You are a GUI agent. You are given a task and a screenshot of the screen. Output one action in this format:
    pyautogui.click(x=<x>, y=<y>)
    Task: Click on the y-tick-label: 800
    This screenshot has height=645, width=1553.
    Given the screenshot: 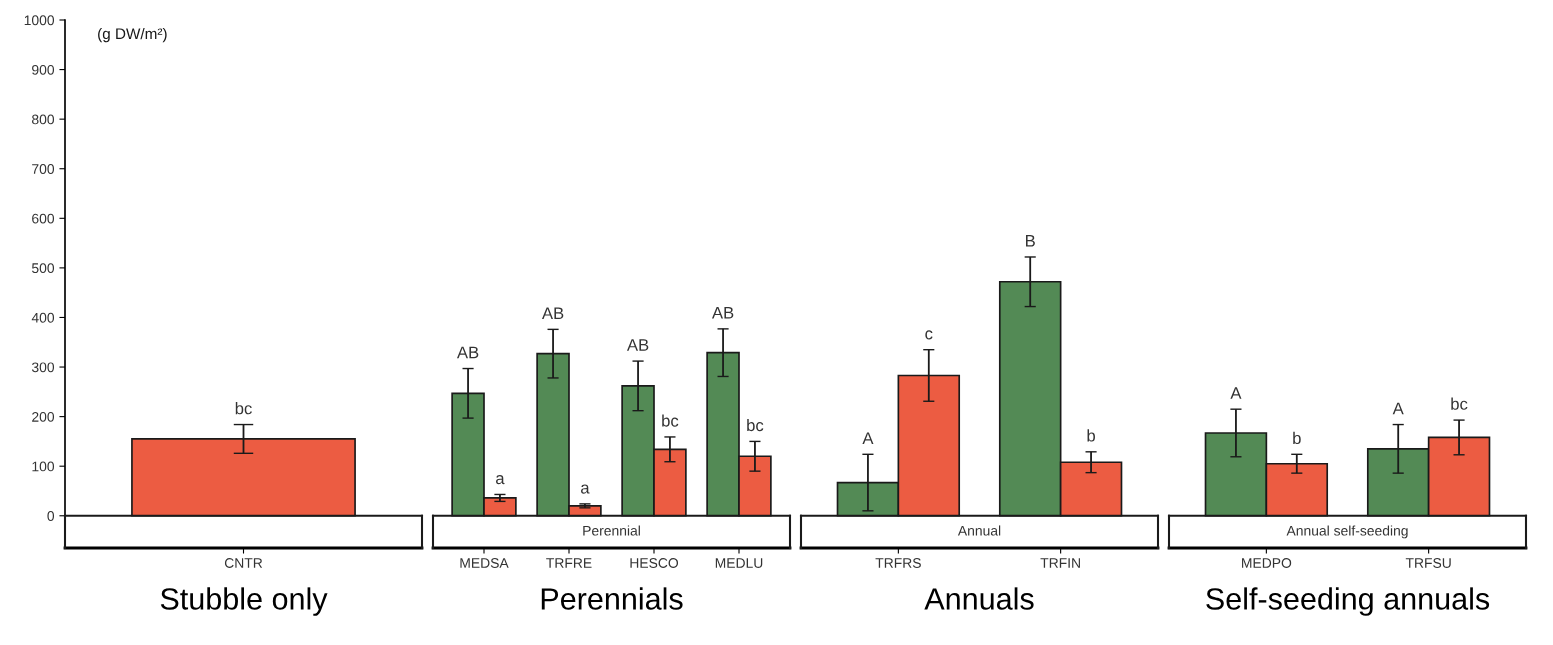 What is the action you would take?
    pyautogui.click(x=43, y=119)
    